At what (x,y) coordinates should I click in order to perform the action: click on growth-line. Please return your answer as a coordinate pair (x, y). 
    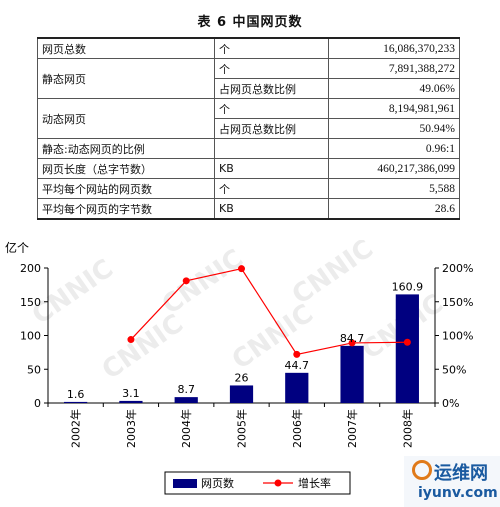
    Looking at the image, I should click on (269, 311).